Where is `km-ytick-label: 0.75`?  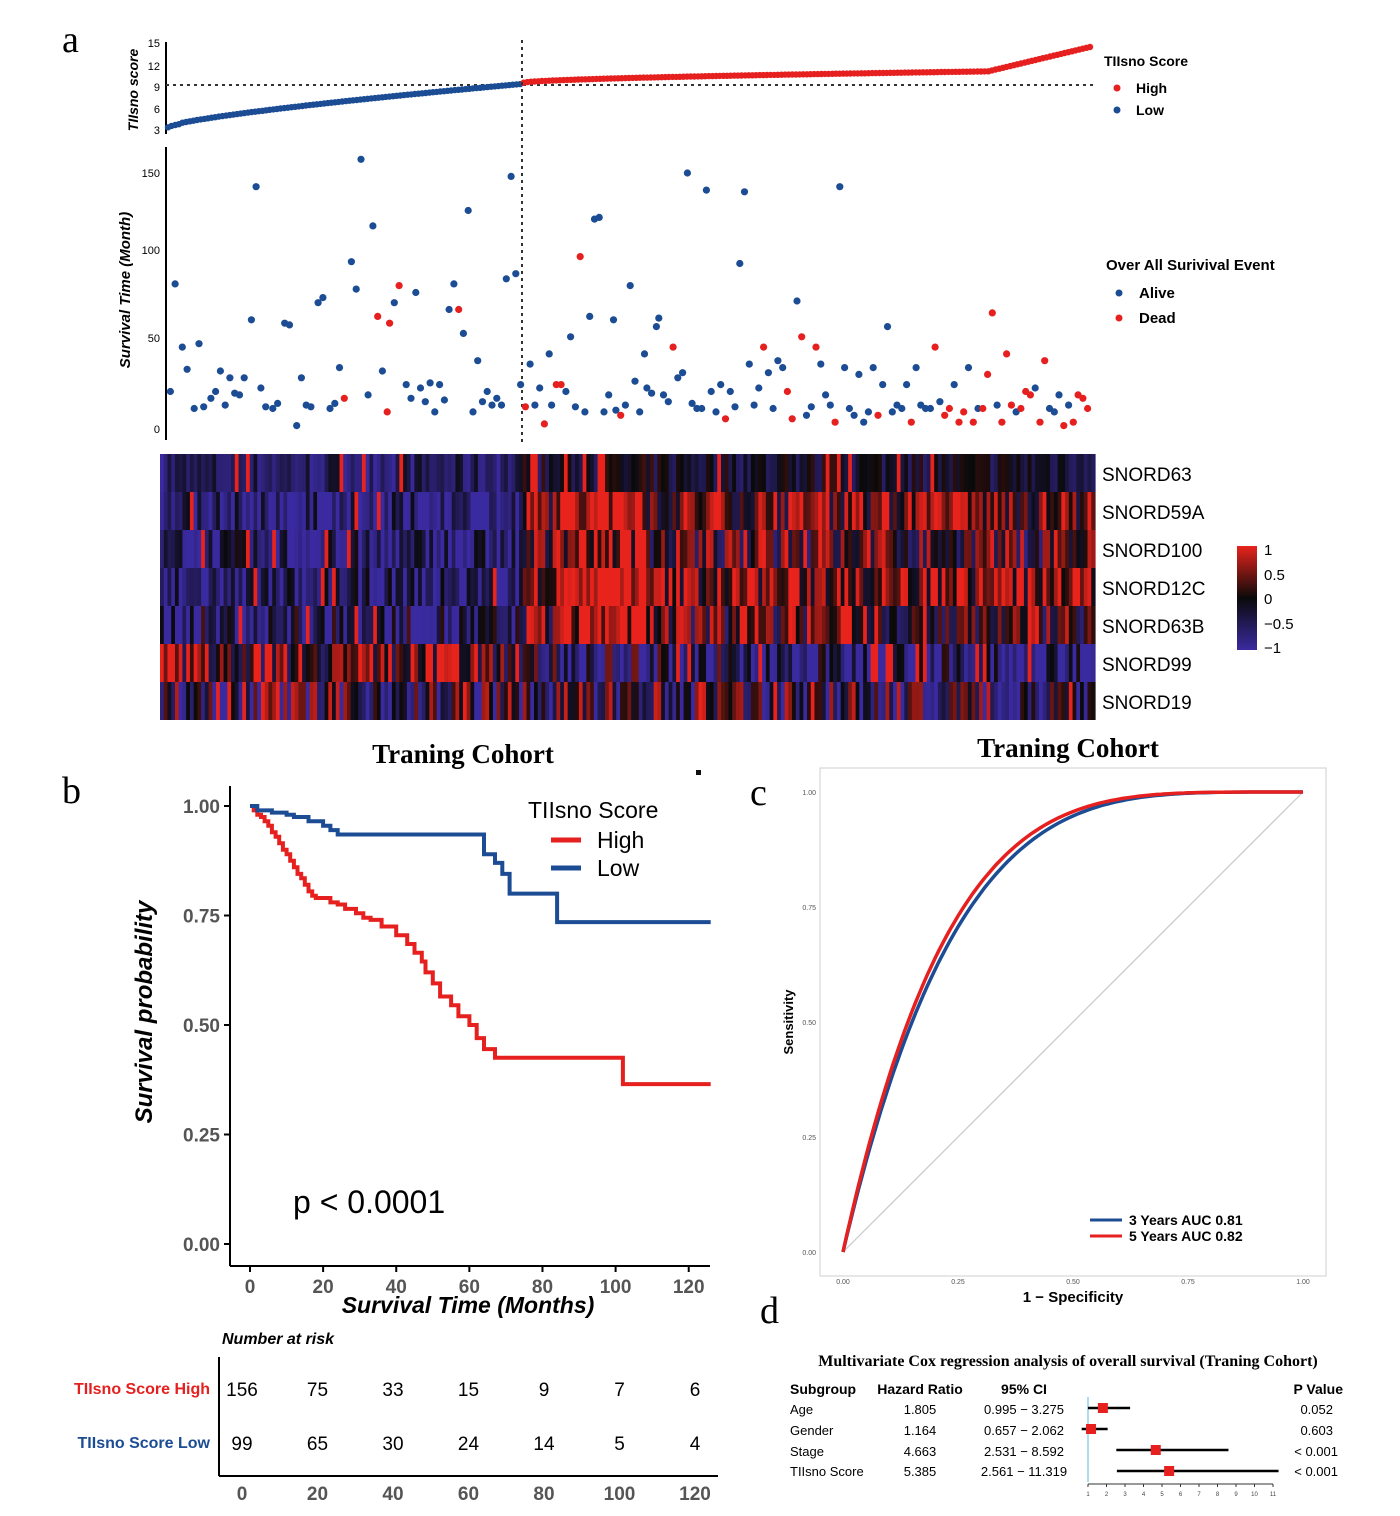
km-ytick-label: 0.75 is located at coordinates (201, 917).